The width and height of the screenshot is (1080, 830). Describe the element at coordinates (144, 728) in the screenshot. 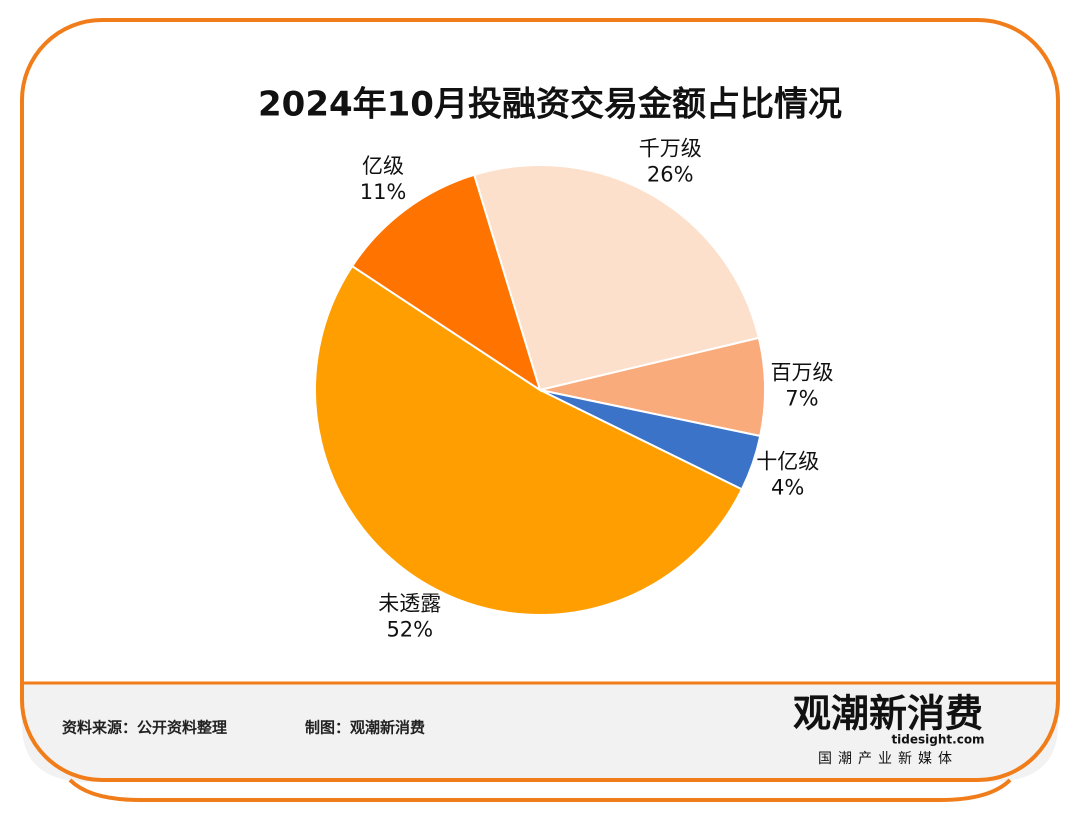

I see `source-note: 资料来源：公开资料整理` at that location.